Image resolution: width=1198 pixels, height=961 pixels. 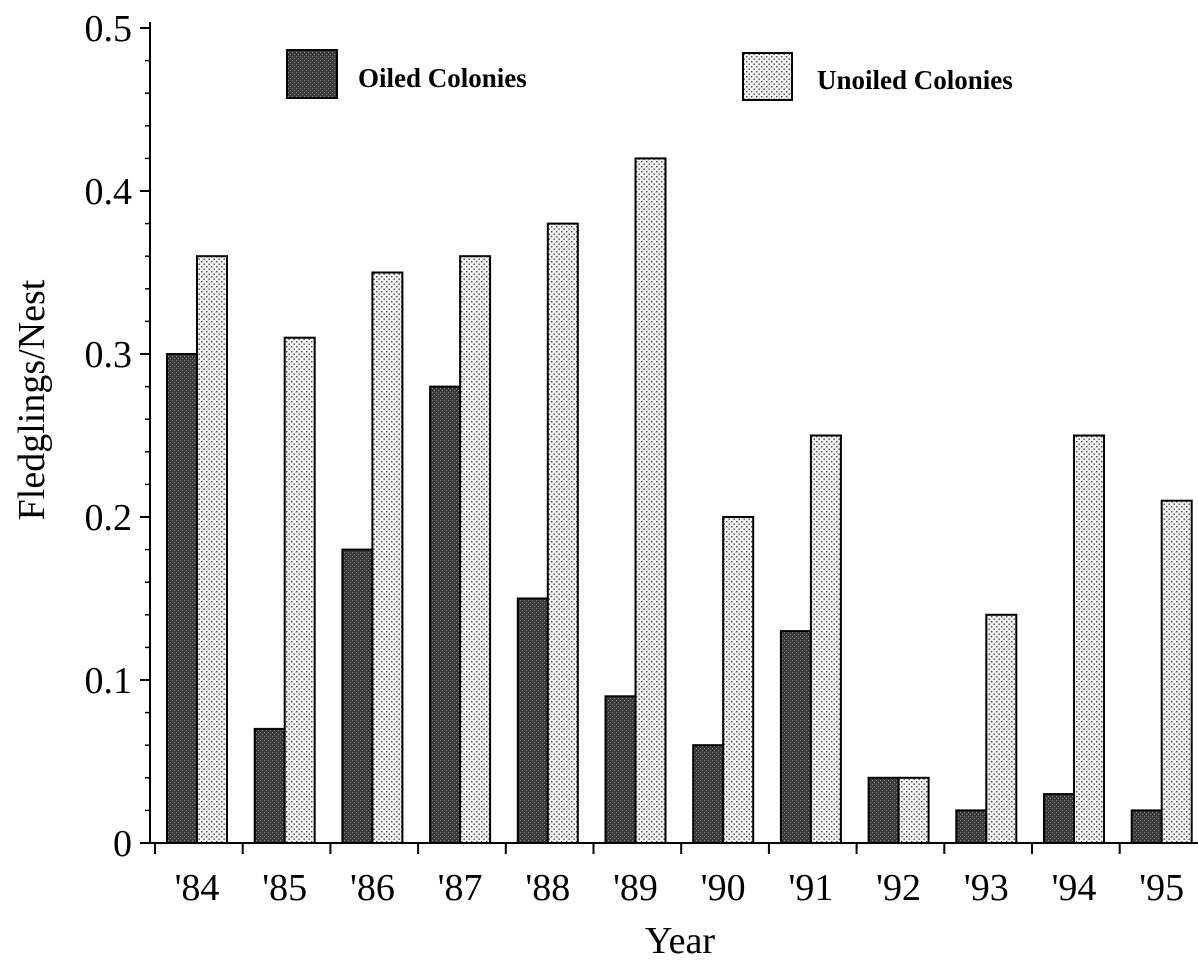 What do you see at coordinates (810, 888) in the screenshot?
I see `x-tick-label: '91` at bounding box center [810, 888].